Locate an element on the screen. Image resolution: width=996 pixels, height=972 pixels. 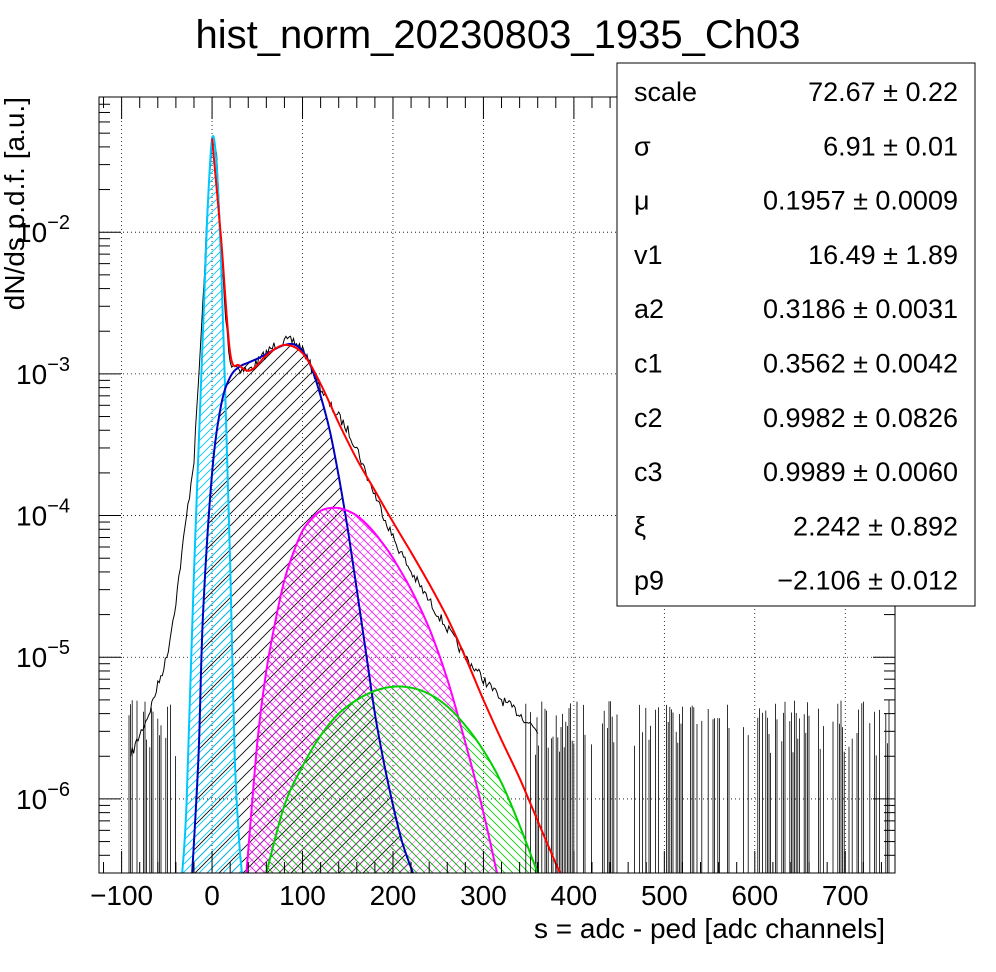
stat-name: σ is located at coordinates (642, 146).